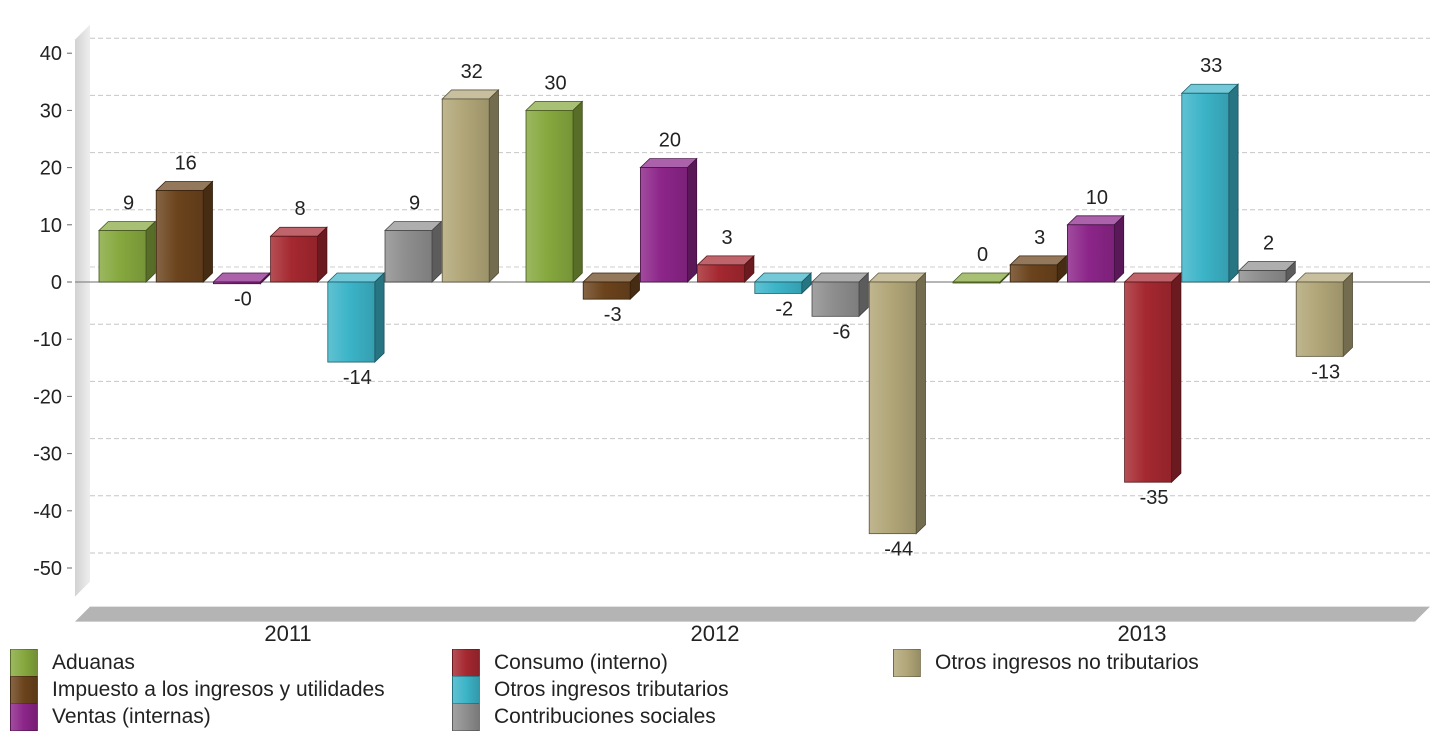  What do you see at coordinates (982, 255) in the screenshot?
I see `data-label: 0` at bounding box center [982, 255].